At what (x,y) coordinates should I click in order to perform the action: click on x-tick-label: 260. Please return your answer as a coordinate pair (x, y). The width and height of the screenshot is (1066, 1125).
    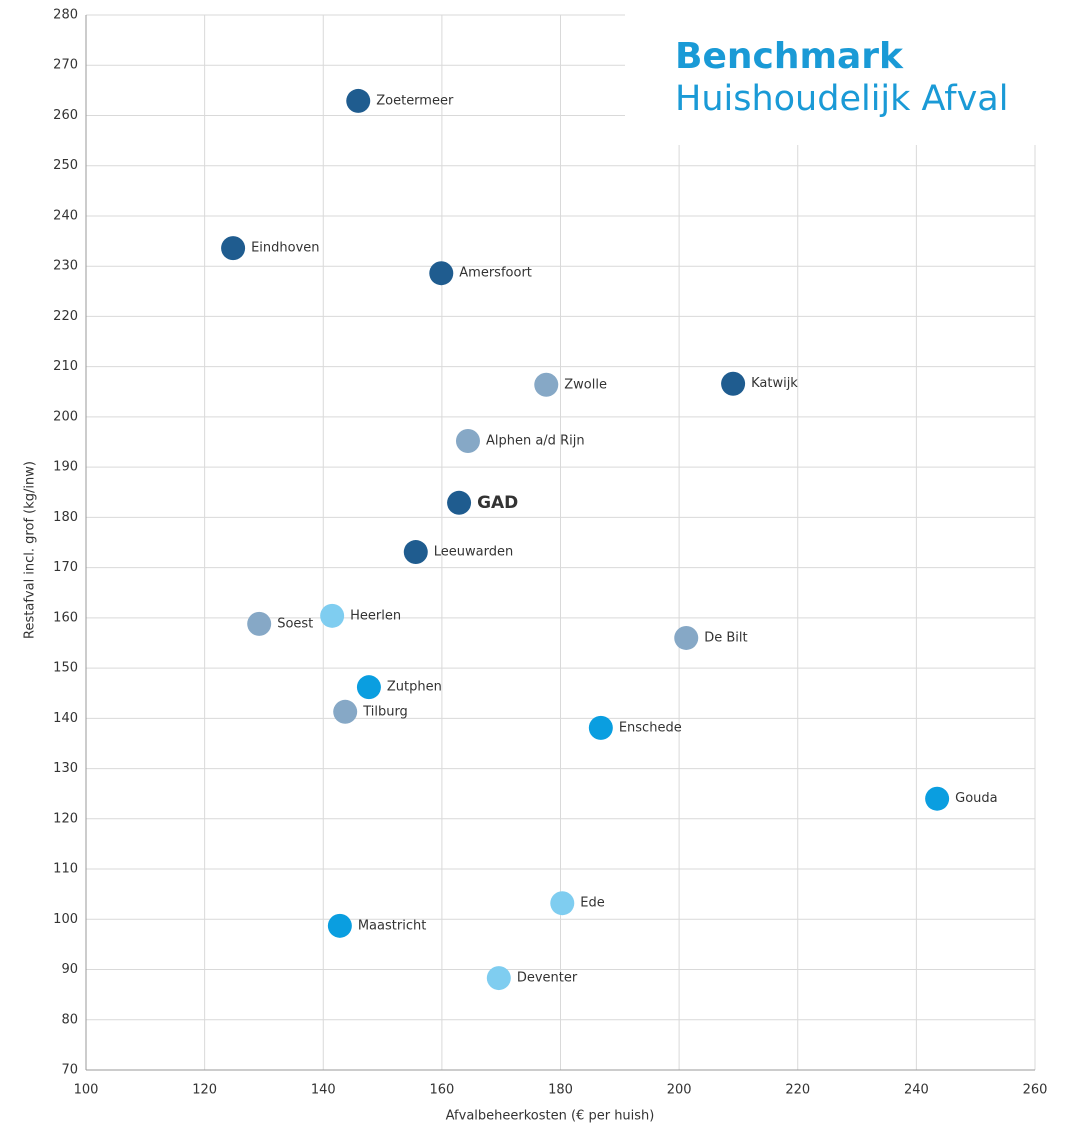
    Looking at the image, I should click on (1035, 1090).